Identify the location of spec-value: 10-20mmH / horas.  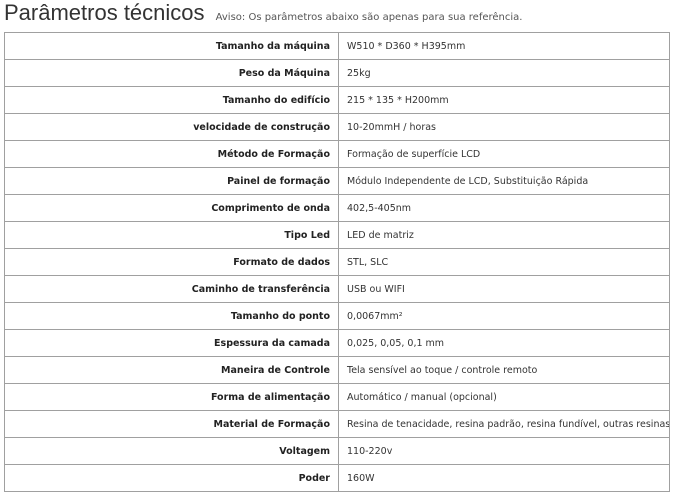
(504, 127).